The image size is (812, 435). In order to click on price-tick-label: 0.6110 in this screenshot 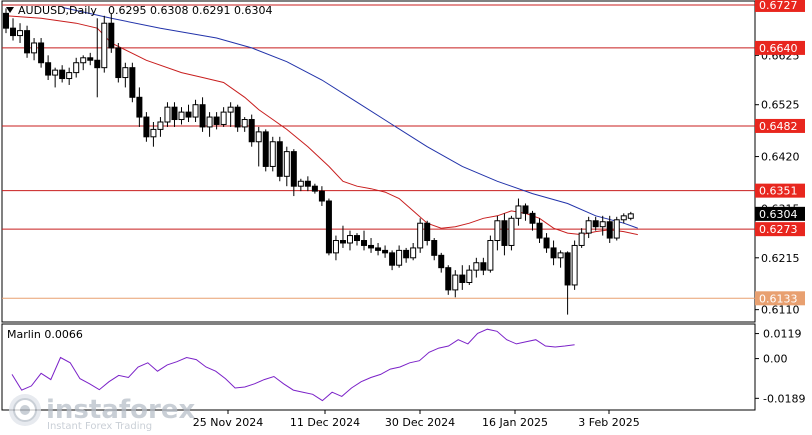, I will do `click(780, 310)`.